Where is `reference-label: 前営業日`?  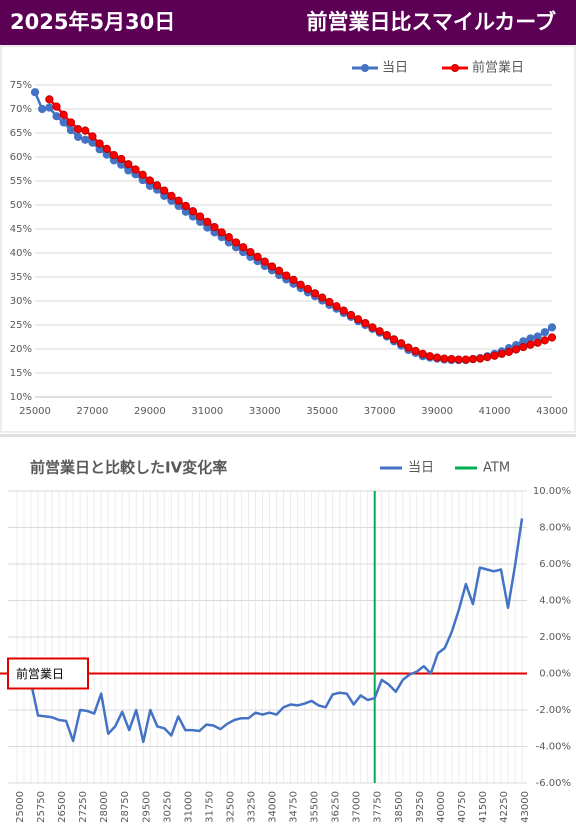 reference-label: 前営業日 is located at coordinates (40, 673).